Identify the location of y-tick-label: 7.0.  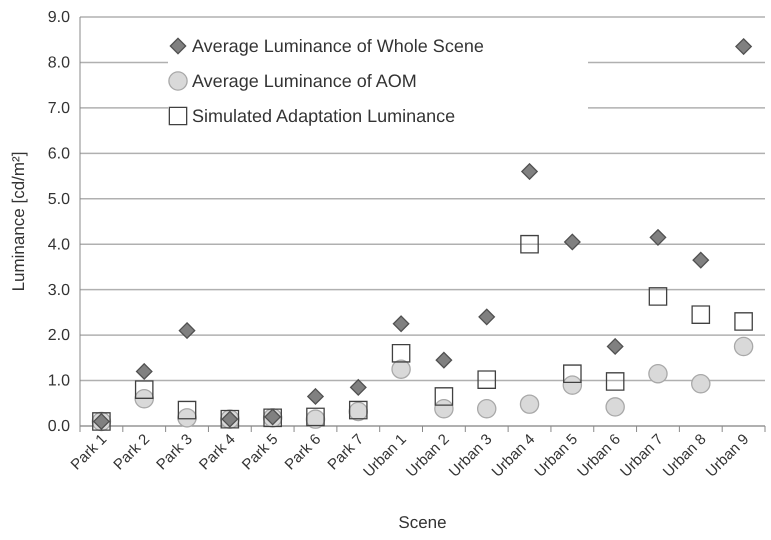
(59, 109).